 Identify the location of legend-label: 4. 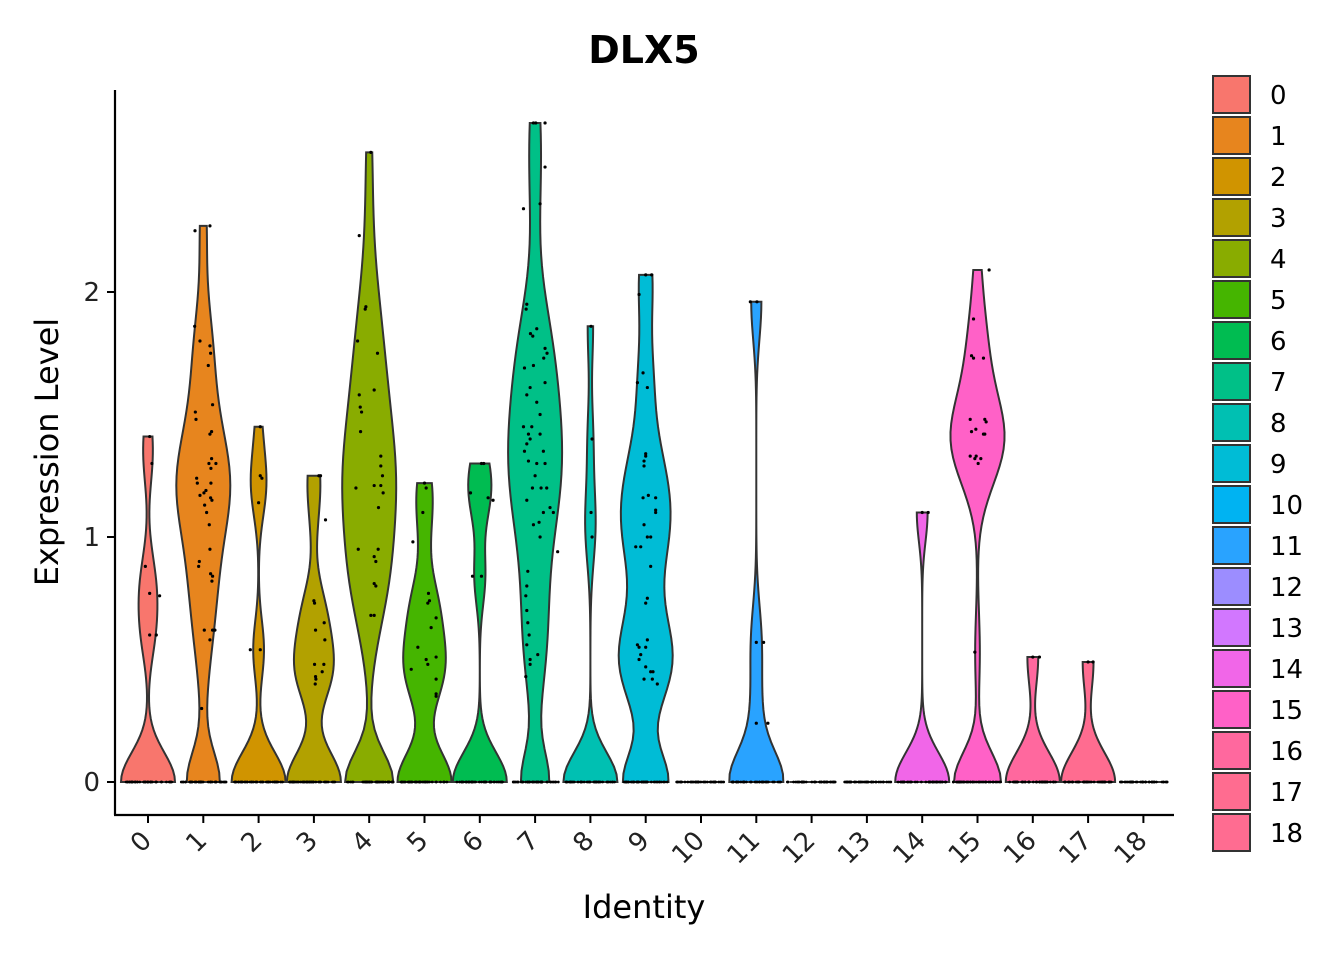
(1278, 260).